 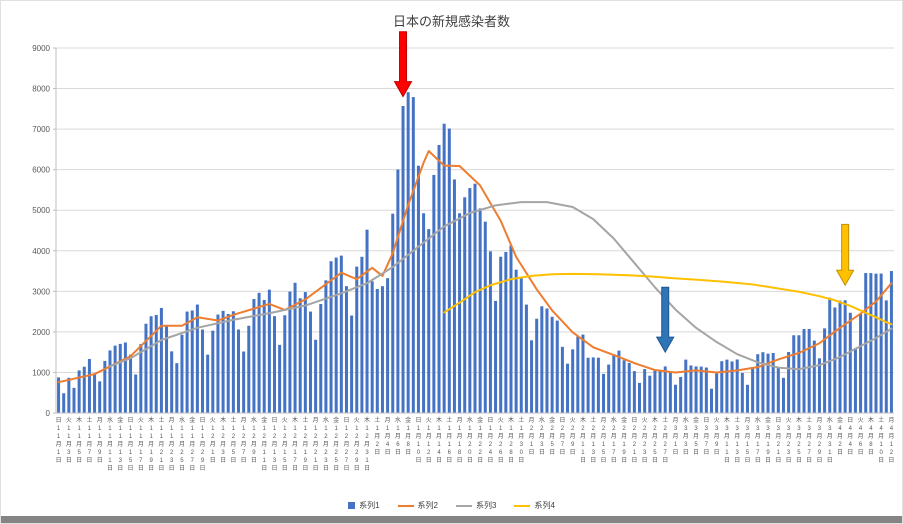 I want to click on svg-text: 2000, so click(x=41, y=332).